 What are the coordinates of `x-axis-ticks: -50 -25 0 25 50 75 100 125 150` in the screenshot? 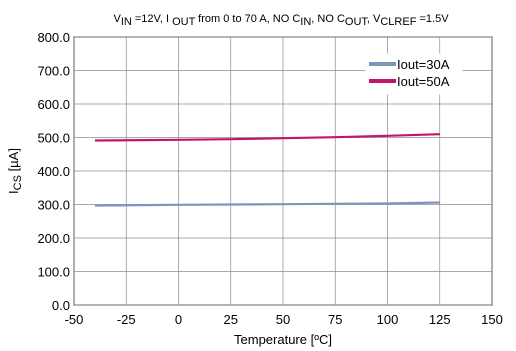 It's located at (284, 319).